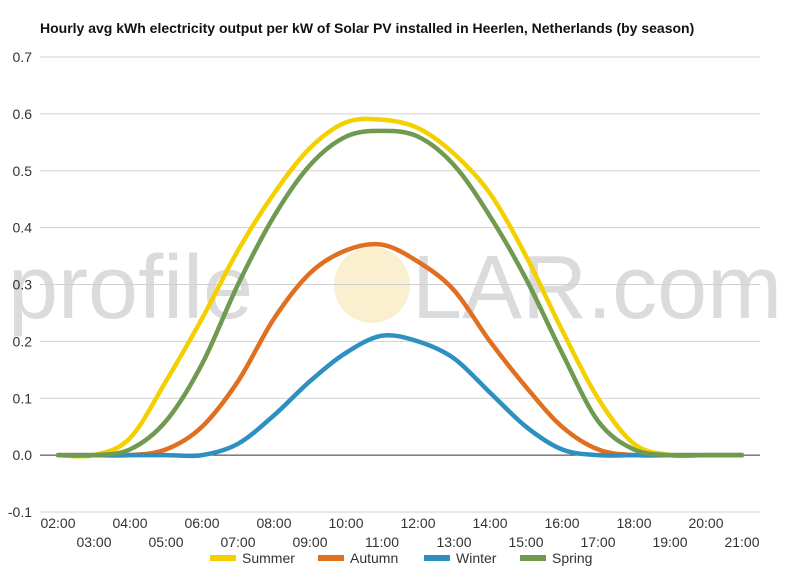 This screenshot has height=570, width=800. I want to click on x-tick-label: 02:00, so click(57, 523).